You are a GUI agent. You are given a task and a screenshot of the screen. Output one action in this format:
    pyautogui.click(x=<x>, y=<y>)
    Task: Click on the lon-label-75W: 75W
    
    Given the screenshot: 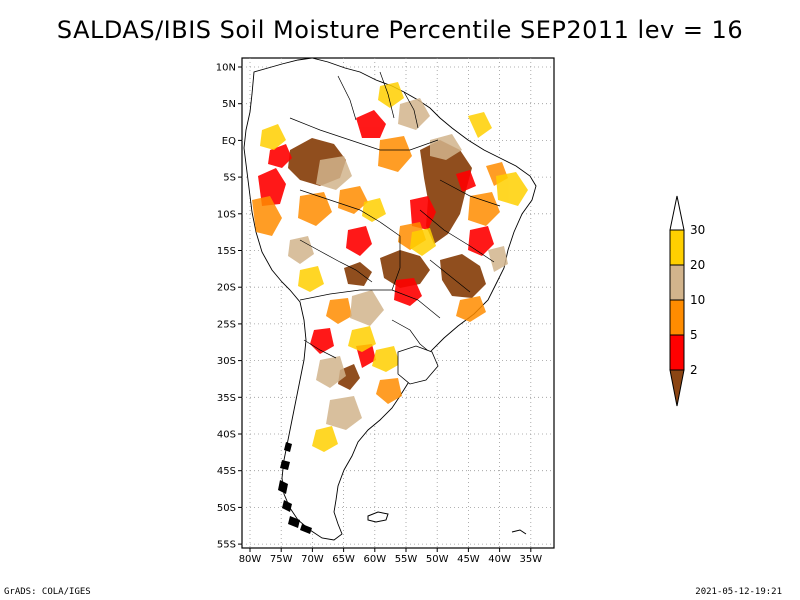 What is the action you would take?
    pyautogui.click(x=281, y=559)
    